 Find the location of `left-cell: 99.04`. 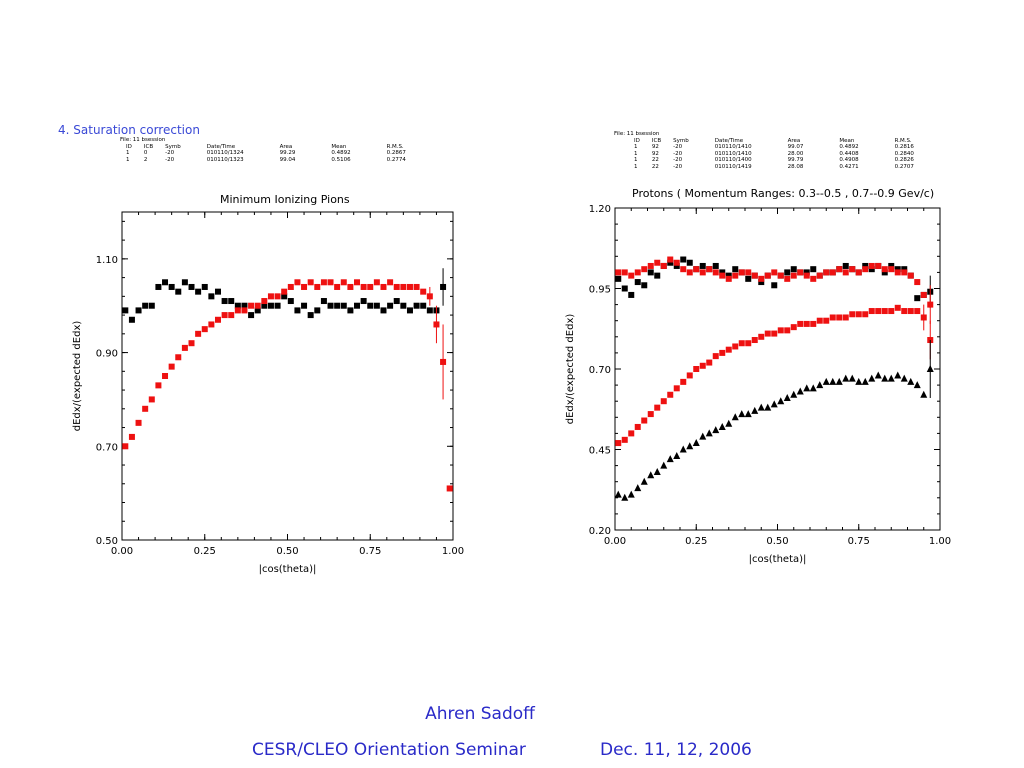

left-cell: 99.04 is located at coordinates (287, 159).